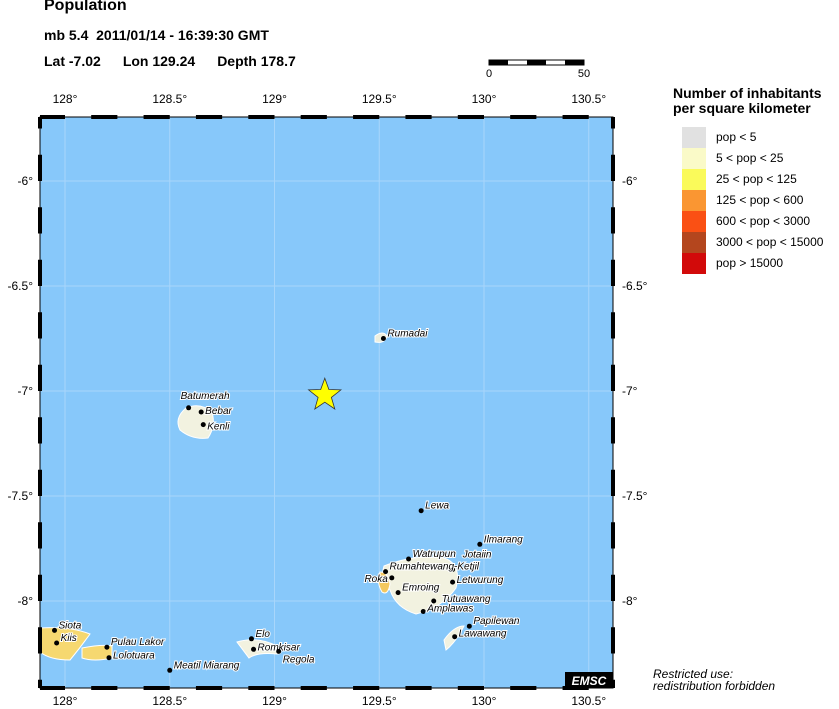 The image size is (839, 709). What do you see at coordinates (159, 61) in the screenshot?
I see `longitude: Lon 129.24` at bounding box center [159, 61].